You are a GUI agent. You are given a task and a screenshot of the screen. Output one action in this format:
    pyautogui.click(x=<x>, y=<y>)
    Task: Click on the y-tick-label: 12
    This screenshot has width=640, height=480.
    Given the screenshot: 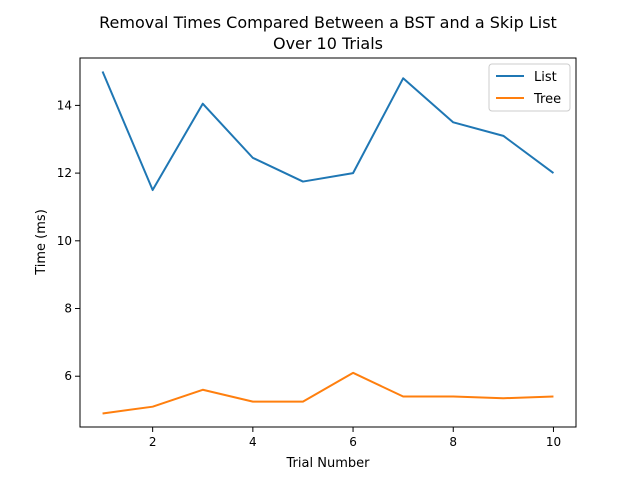 What is the action you would take?
    pyautogui.click(x=64, y=173)
    